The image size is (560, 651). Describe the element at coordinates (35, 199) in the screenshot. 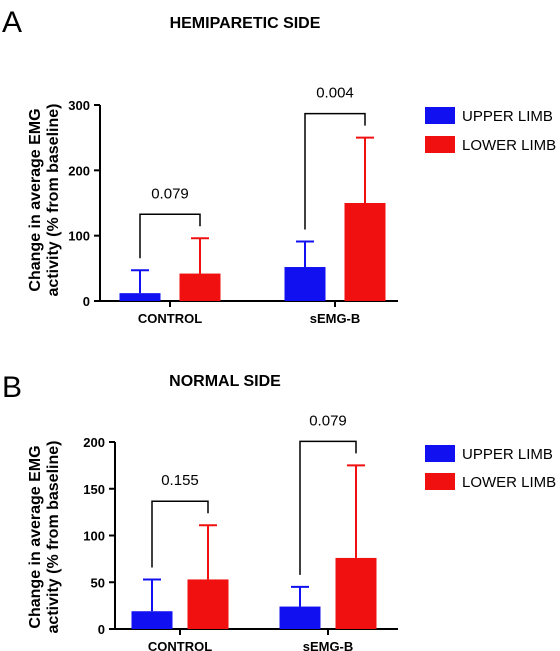

I see `y-axis-label-a-line1: Change in average EMG` at that location.